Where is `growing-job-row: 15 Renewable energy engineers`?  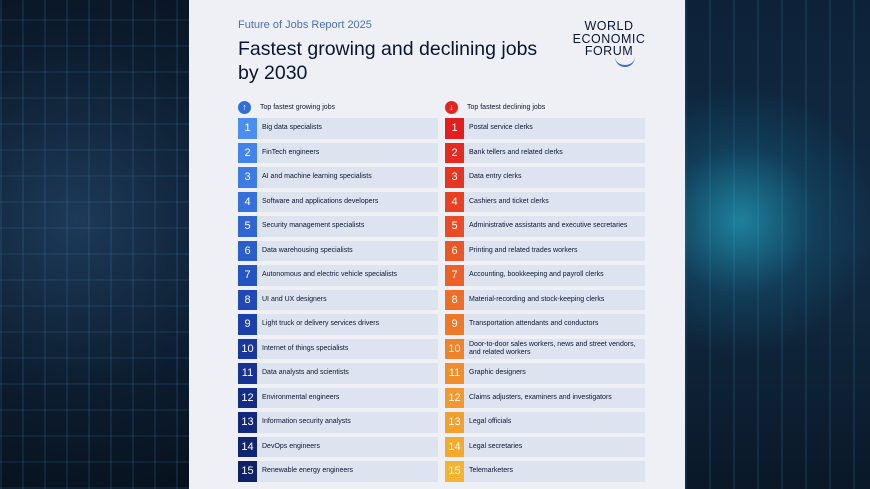 growing-job-row: 15 Renewable energy engineers is located at coordinates (338, 471).